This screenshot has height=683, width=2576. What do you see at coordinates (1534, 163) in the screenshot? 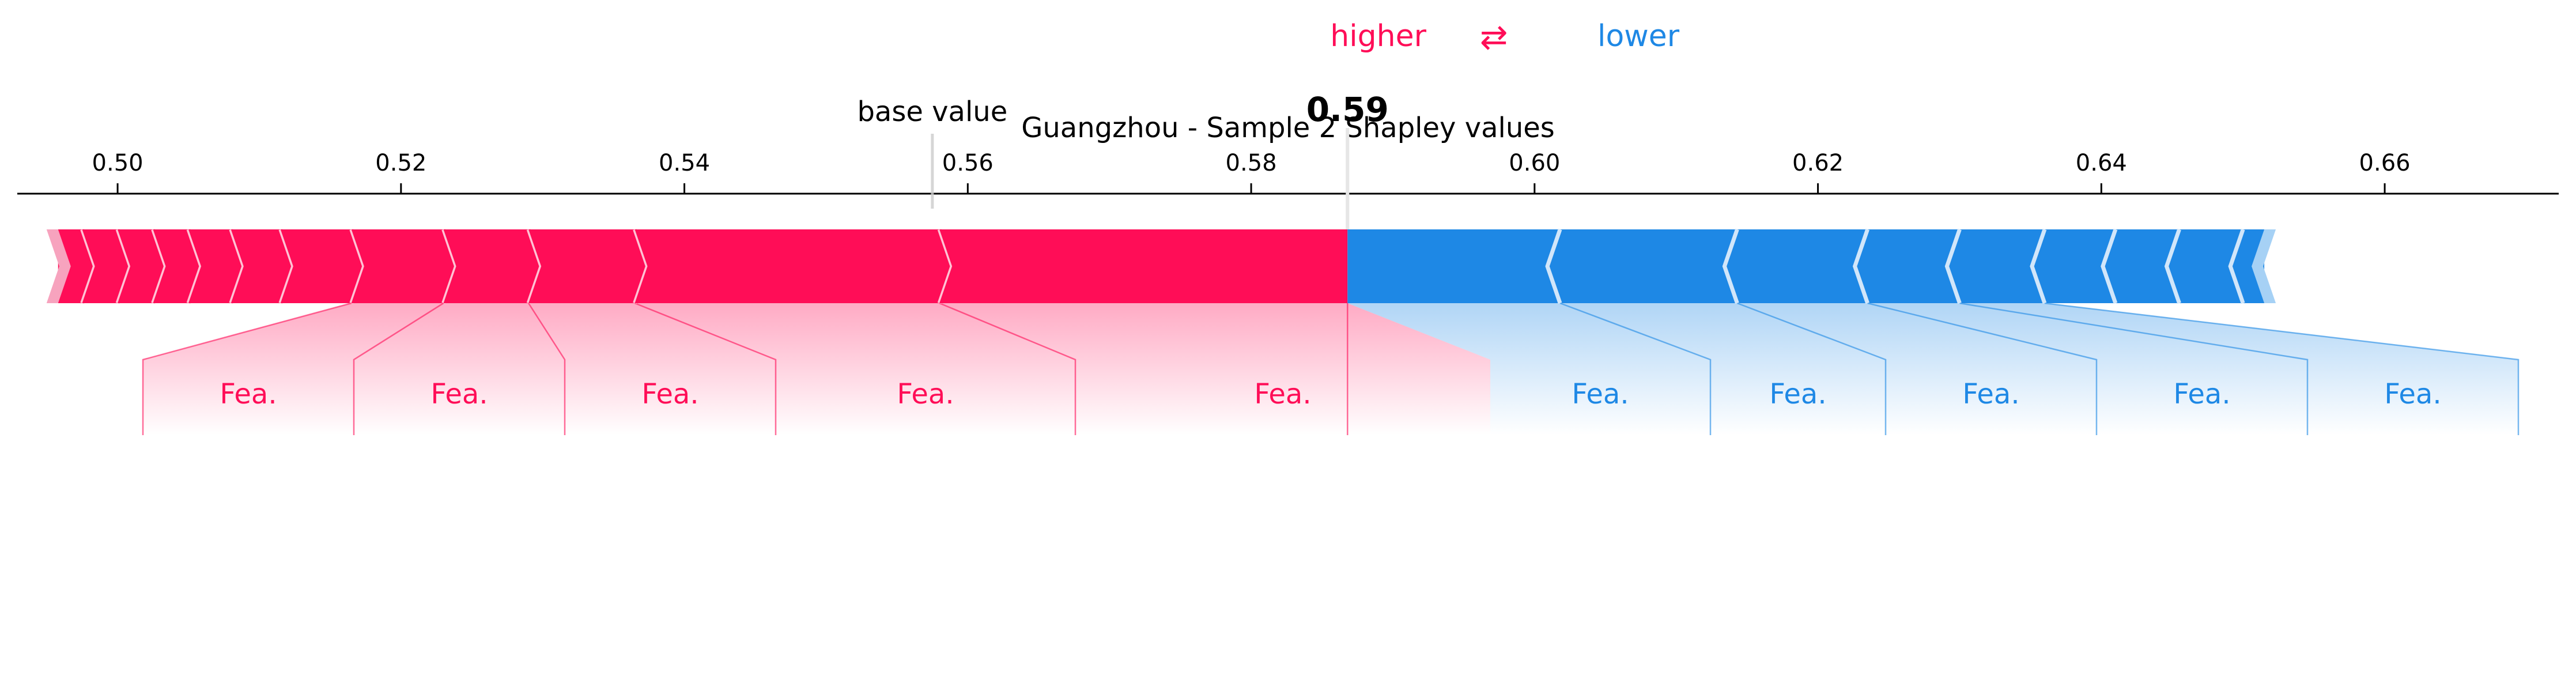
I see `x-tick-label: 0.60` at bounding box center [1534, 163].